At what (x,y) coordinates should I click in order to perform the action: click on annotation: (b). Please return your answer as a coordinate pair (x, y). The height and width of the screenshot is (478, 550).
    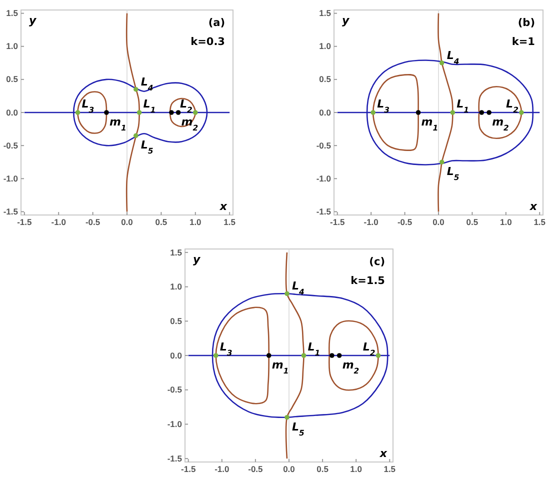
    Looking at the image, I should click on (526, 23).